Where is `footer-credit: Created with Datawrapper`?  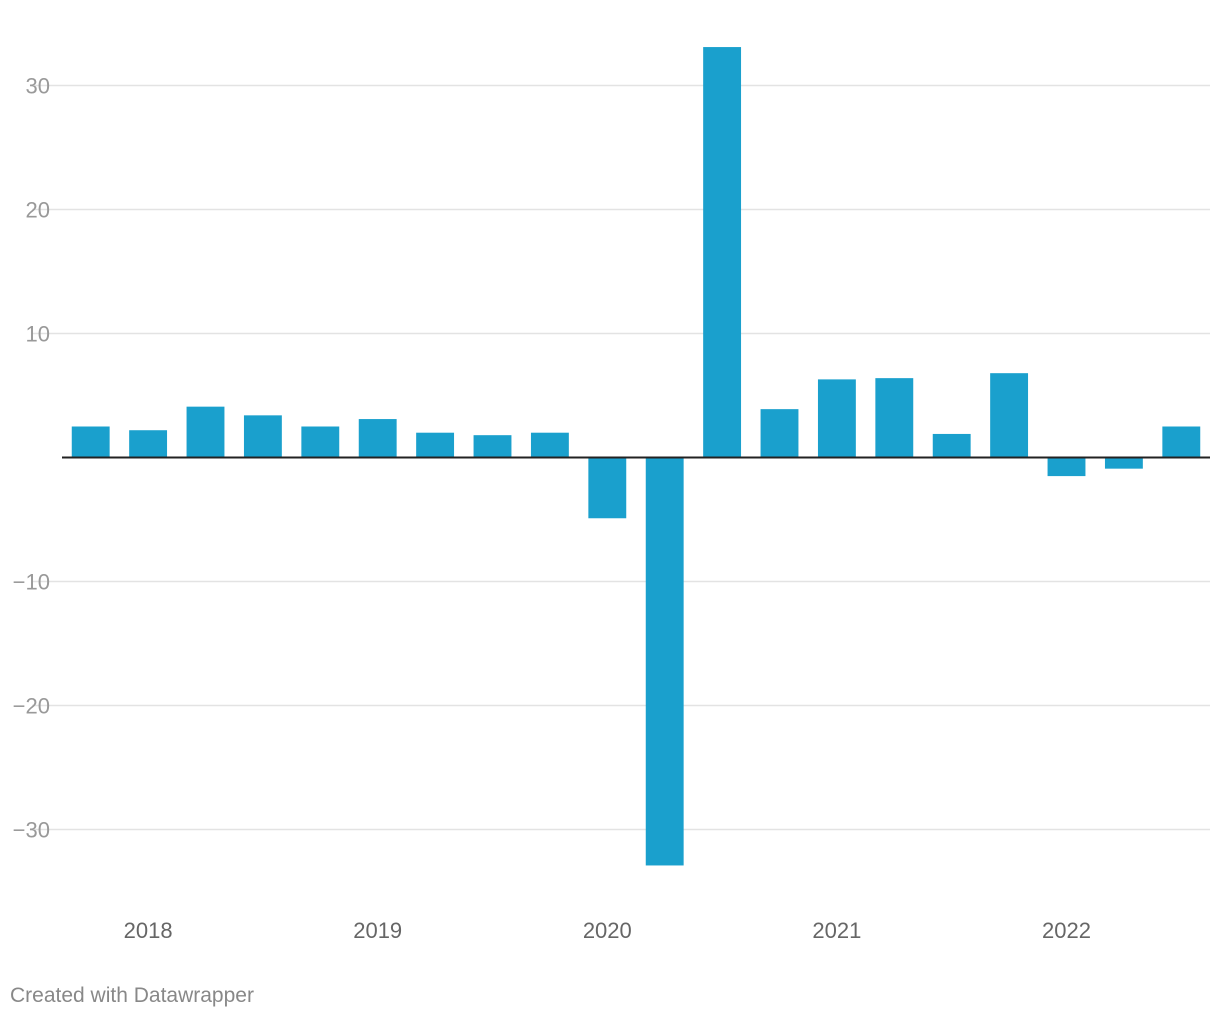 footer-credit: Created with Datawrapper is located at coordinates (132, 995).